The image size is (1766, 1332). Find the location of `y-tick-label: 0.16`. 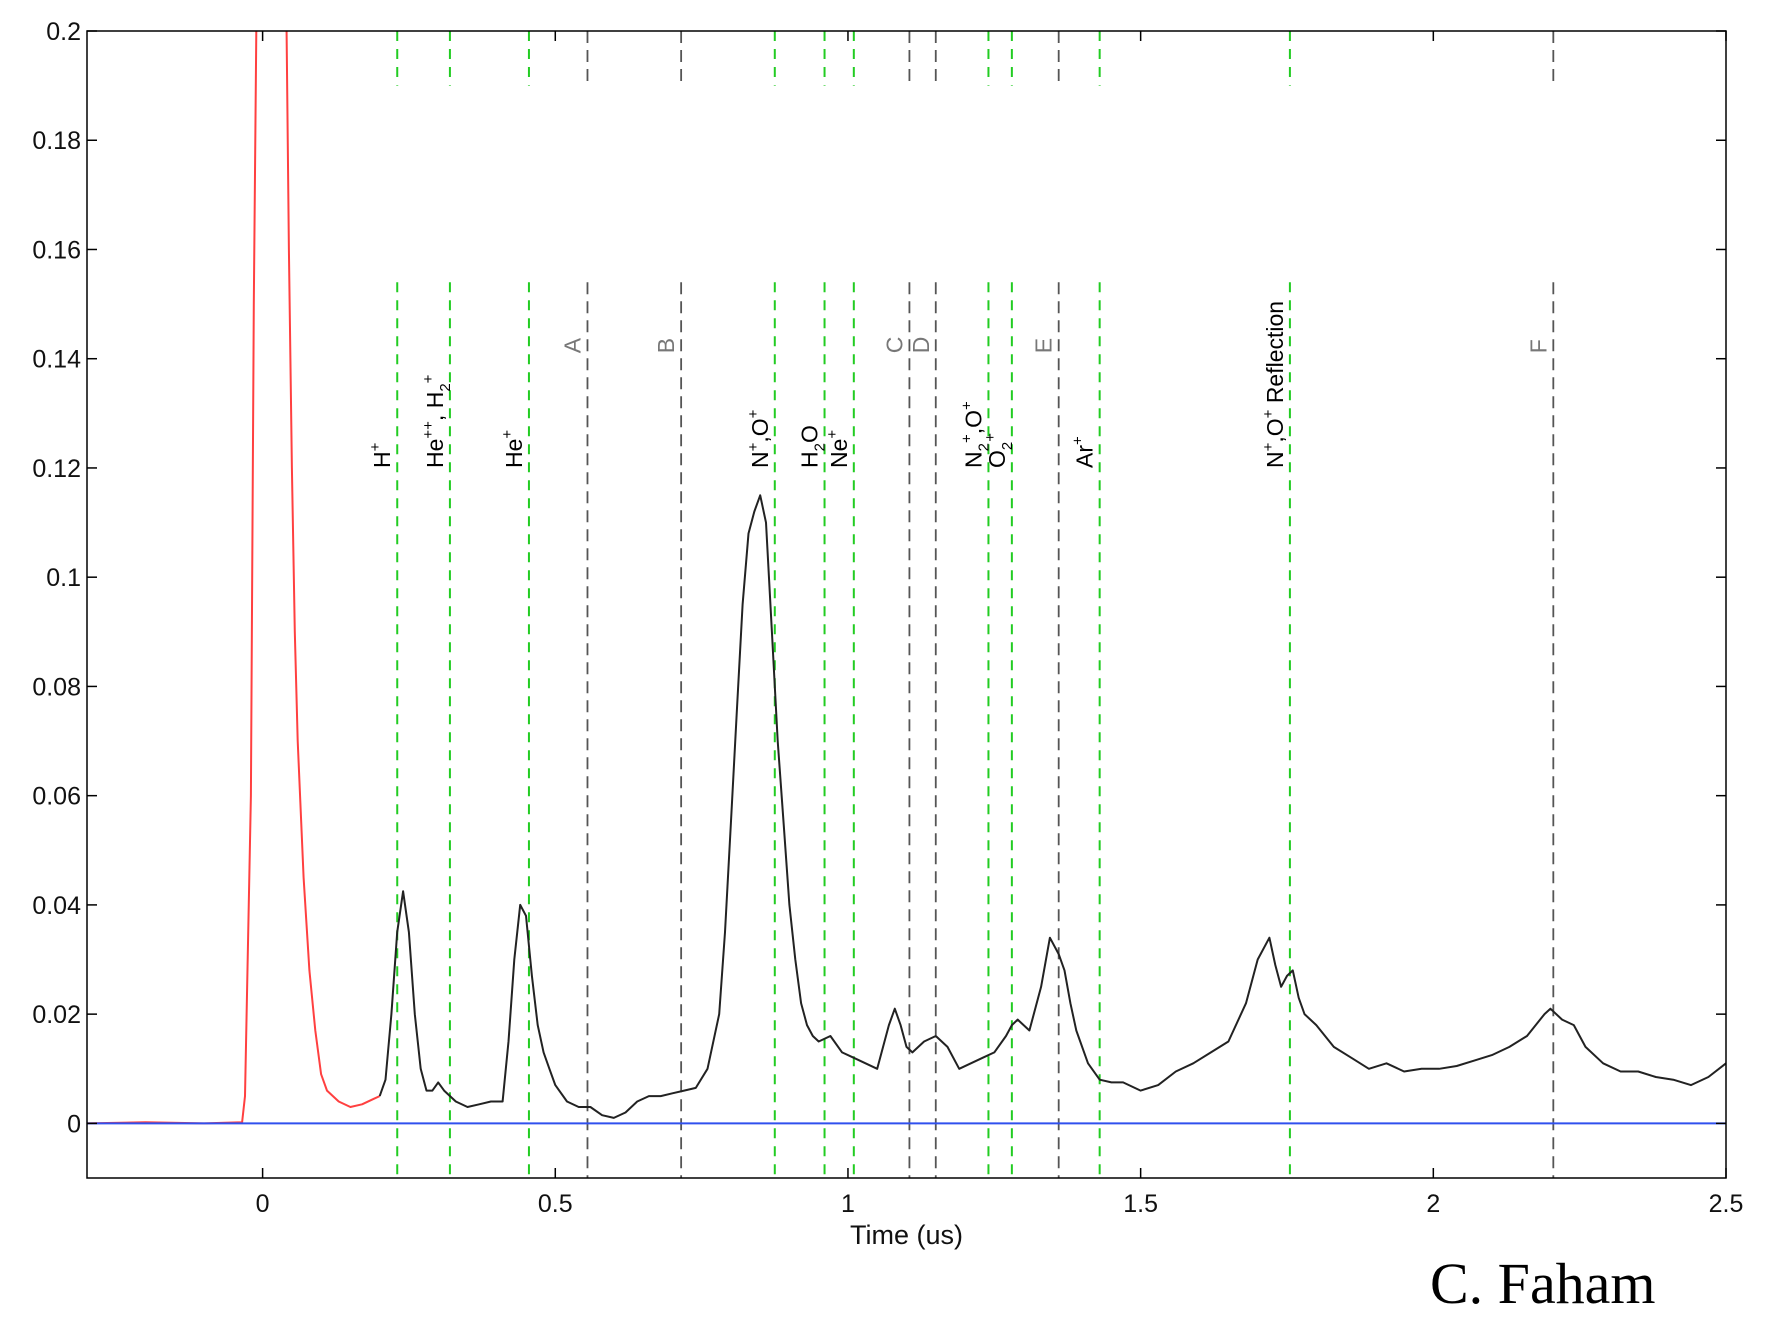

y-tick-label: 0.16 is located at coordinates (56, 250).